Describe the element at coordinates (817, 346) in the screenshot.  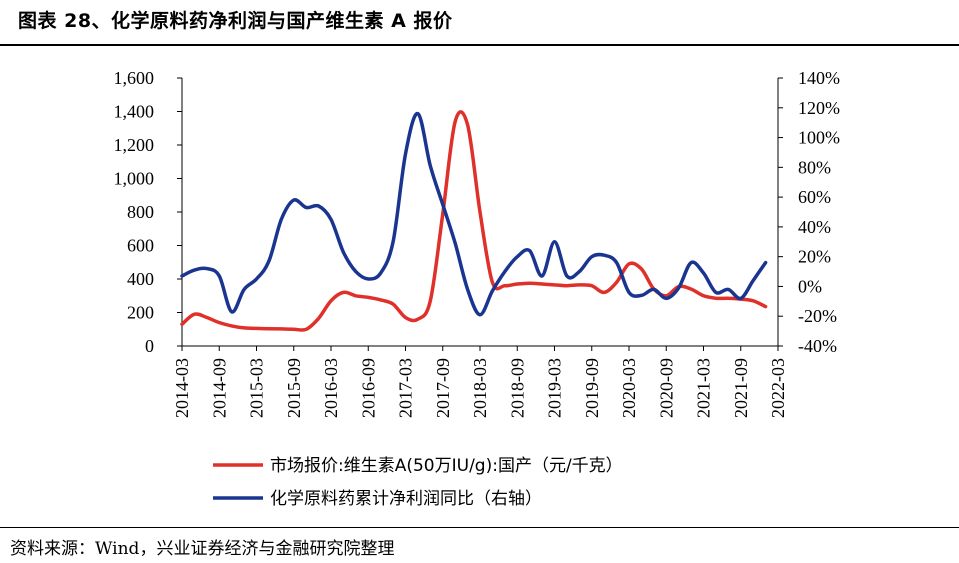
I see `right-tick-label: -40%` at that location.